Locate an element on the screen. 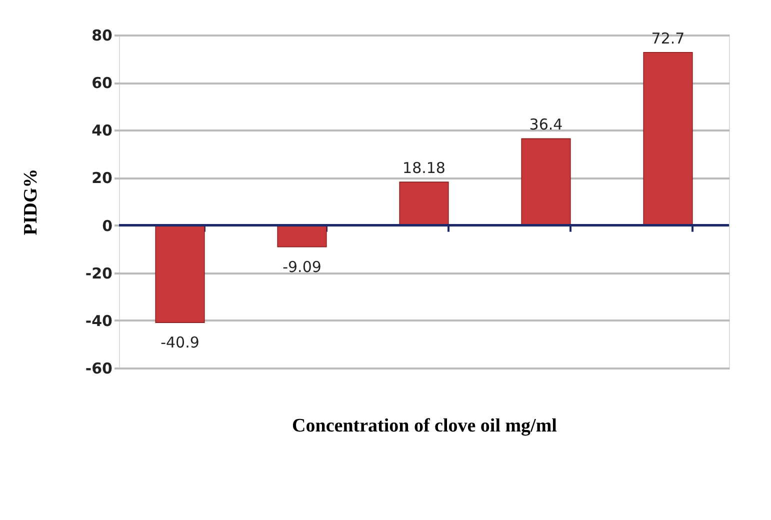 The height and width of the screenshot is (520, 771). y-axis-title: PIDG% is located at coordinates (31, 202).